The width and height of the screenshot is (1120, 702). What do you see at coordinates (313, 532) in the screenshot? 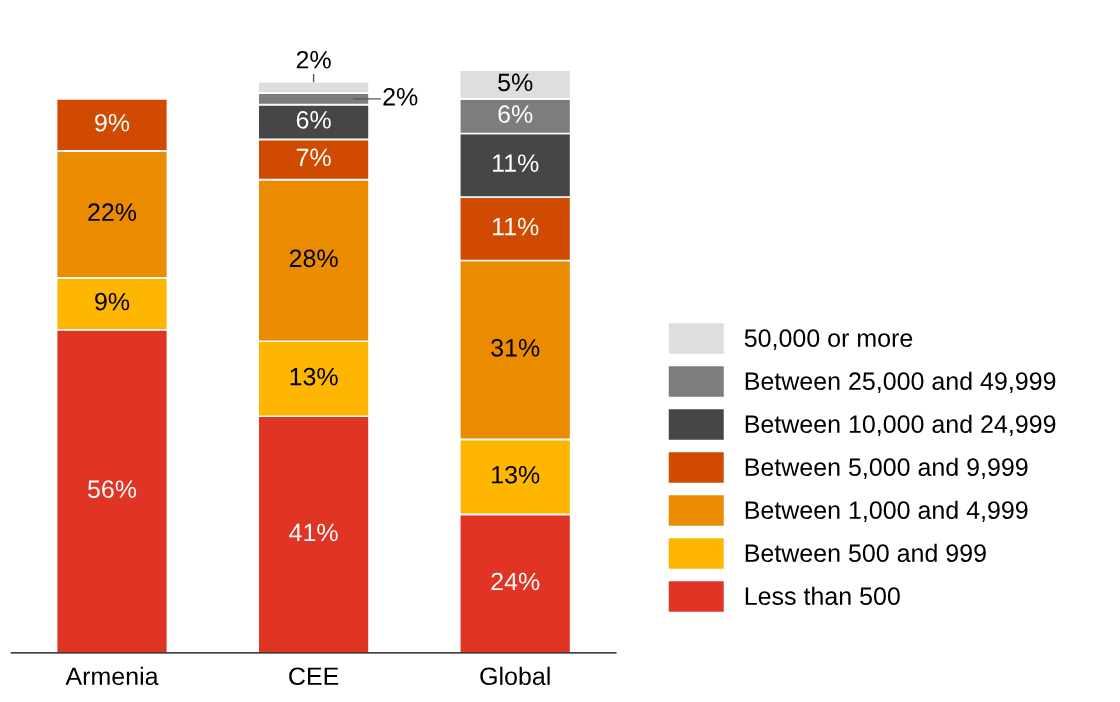
I see `data-label: 41%` at bounding box center [313, 532].